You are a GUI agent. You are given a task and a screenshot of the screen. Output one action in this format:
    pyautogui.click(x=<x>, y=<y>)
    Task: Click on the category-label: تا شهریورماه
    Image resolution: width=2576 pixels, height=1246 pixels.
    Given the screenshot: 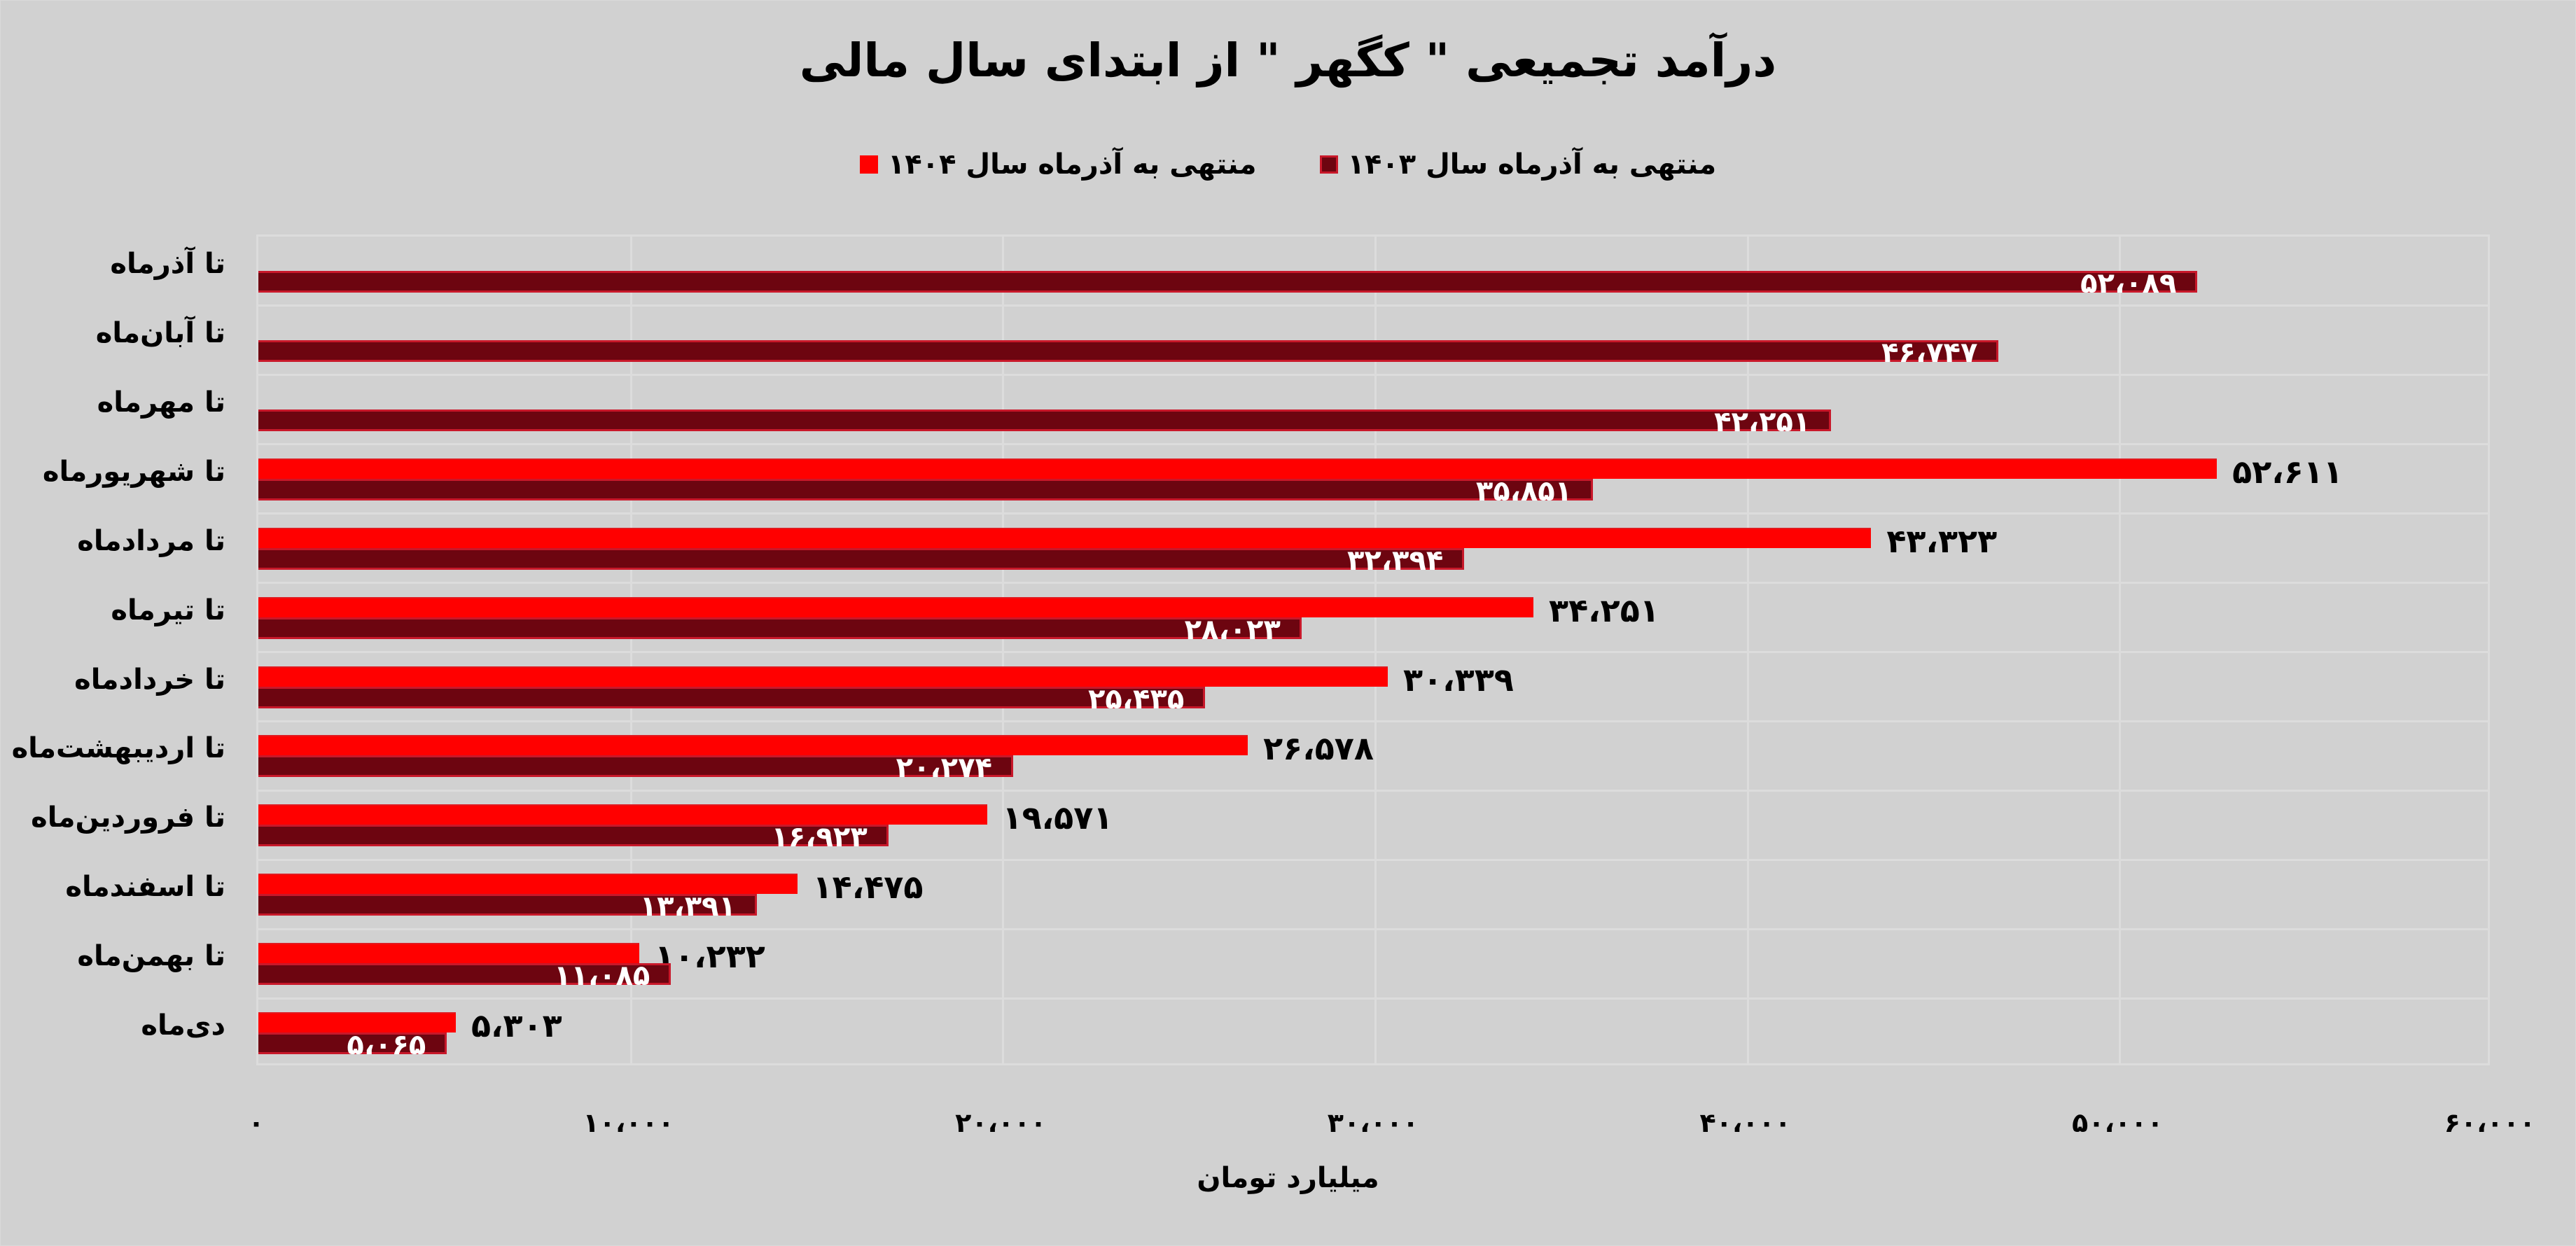 What is the action you would take?
    pyautogui.click(x=133, y=471)
    